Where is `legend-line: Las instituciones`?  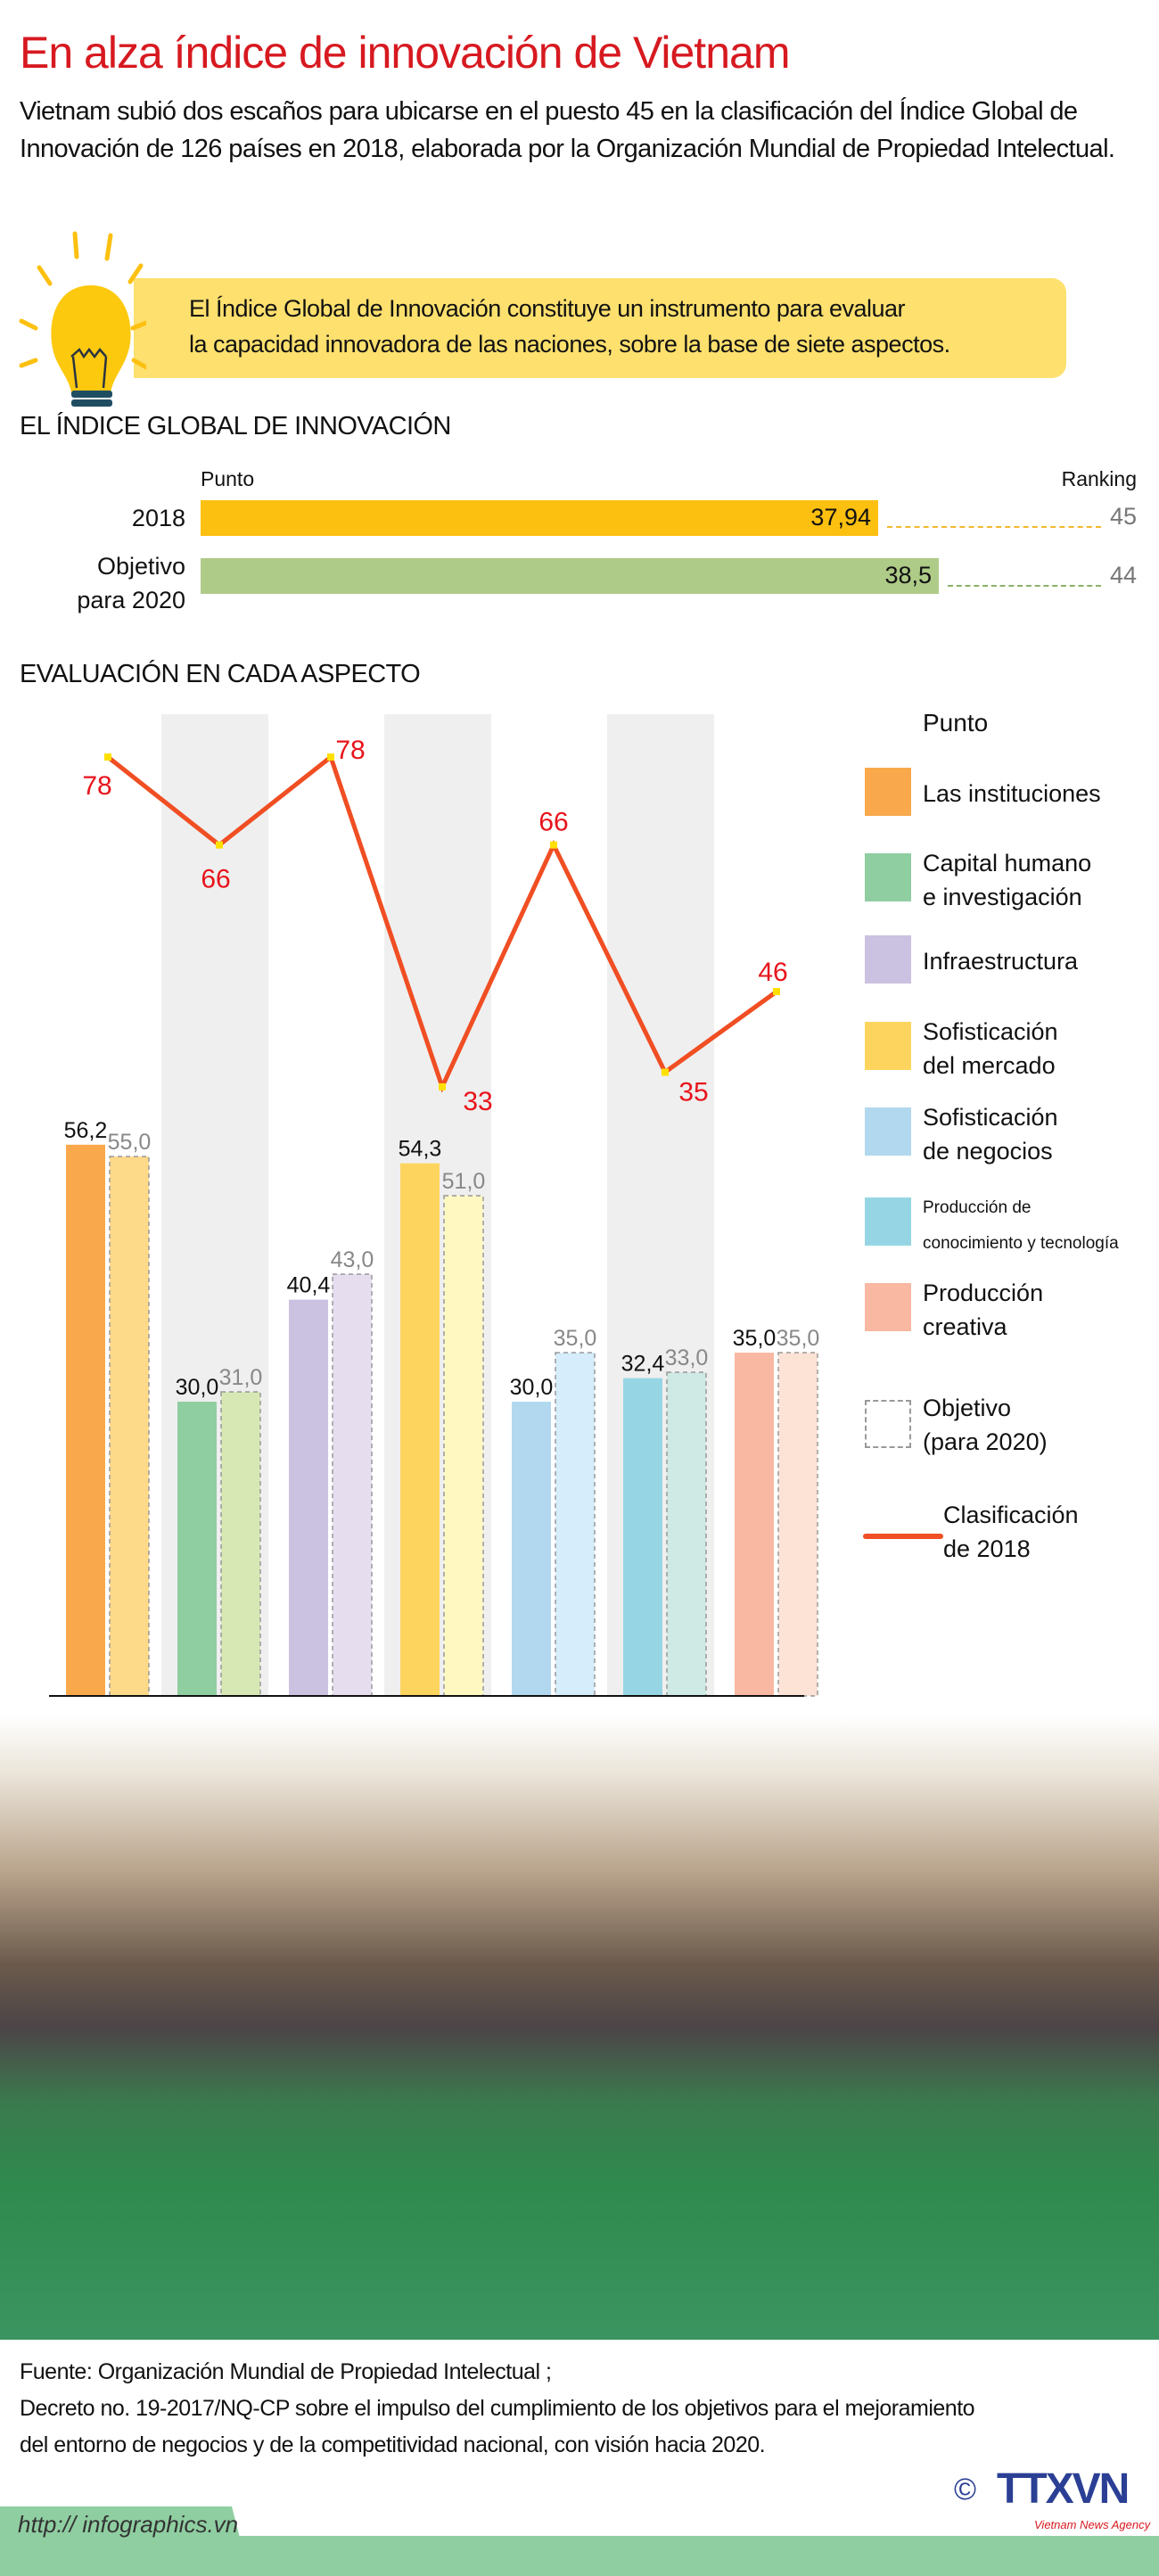 legend-line: Las instituciones is located at coordinates (1012, 793).